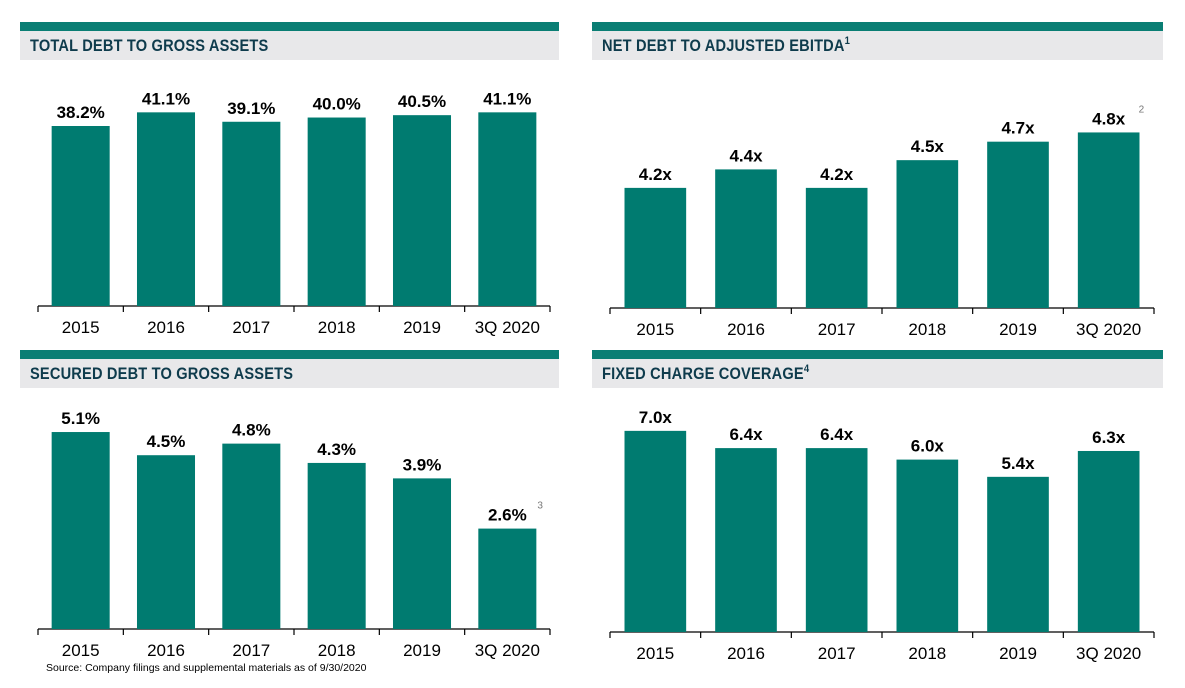 Image resolution: width=1185 pixels, height=688 pixels. I want to click on data-label: 3.9%, so click(422, 464).